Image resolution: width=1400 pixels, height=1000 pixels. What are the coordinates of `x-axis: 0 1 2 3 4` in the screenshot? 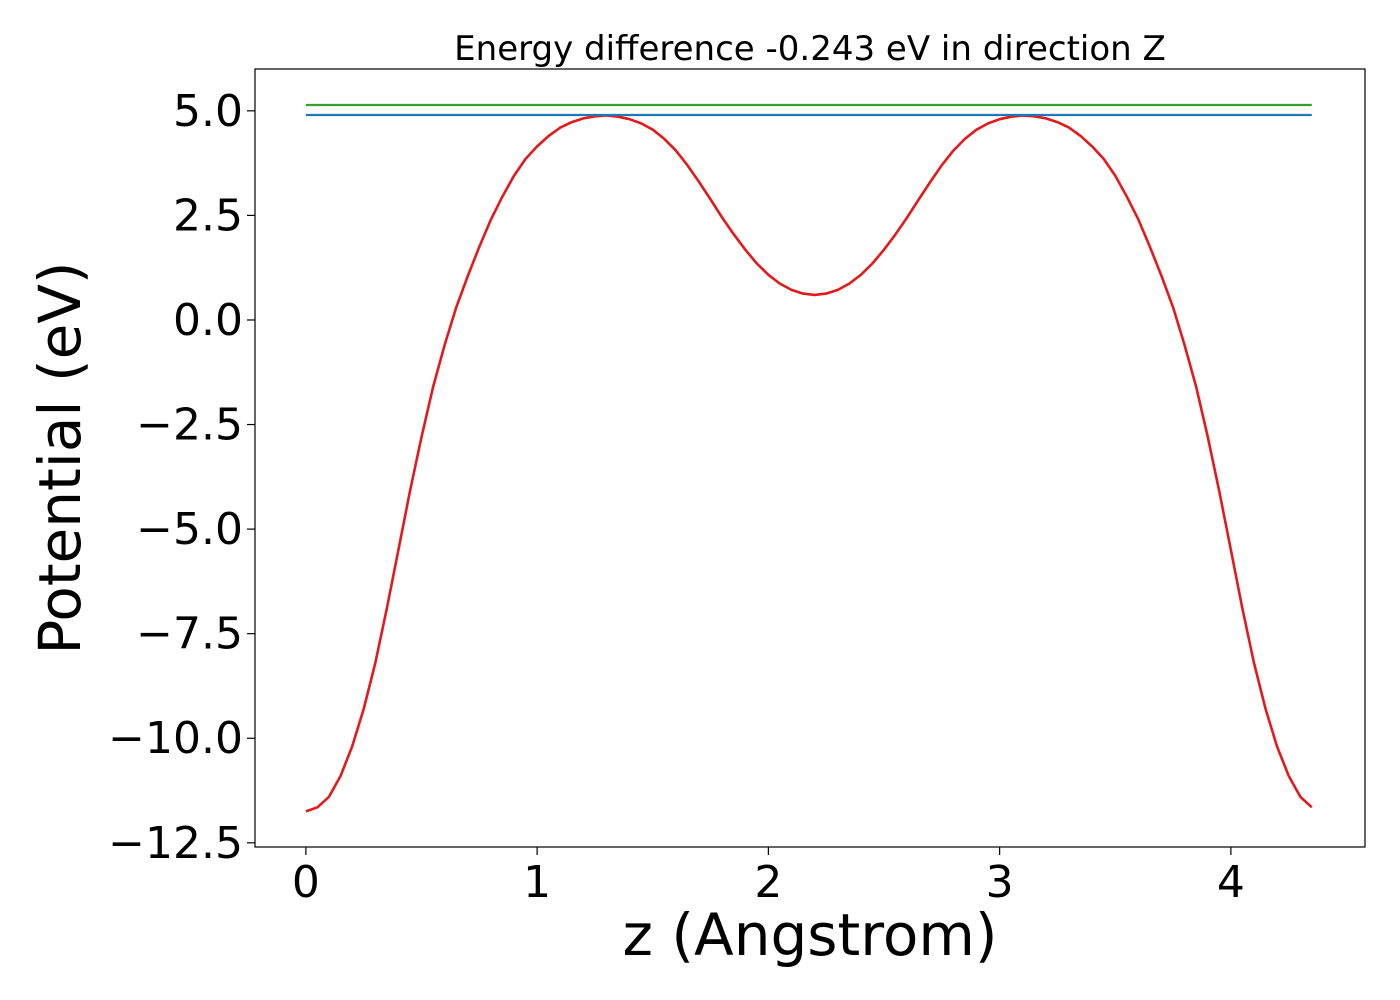 It's located at (768, 877).